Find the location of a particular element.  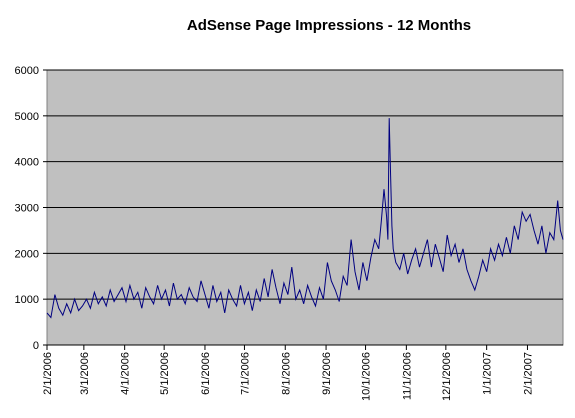

x-tick-label: 8/1/2006 is located at coordinates (286, 373).